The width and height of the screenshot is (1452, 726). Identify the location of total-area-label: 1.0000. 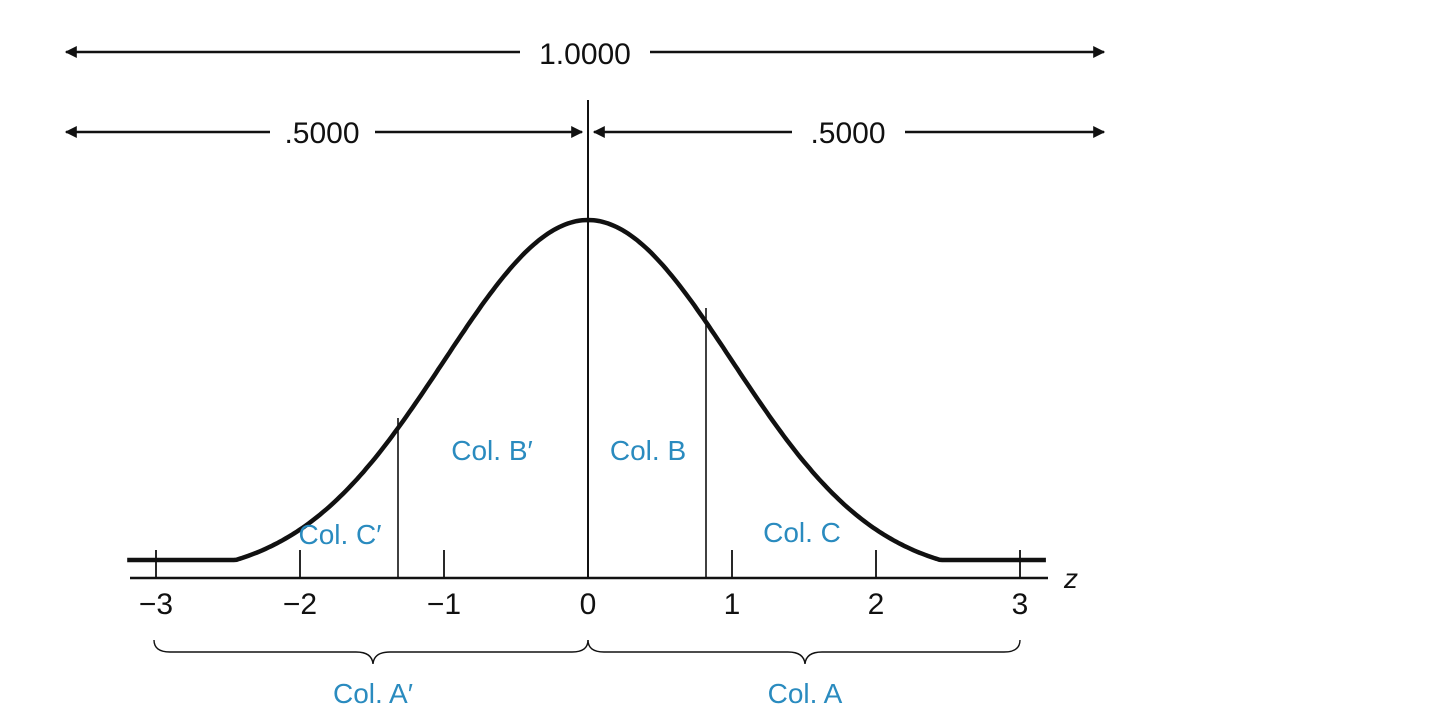
(585, 54).